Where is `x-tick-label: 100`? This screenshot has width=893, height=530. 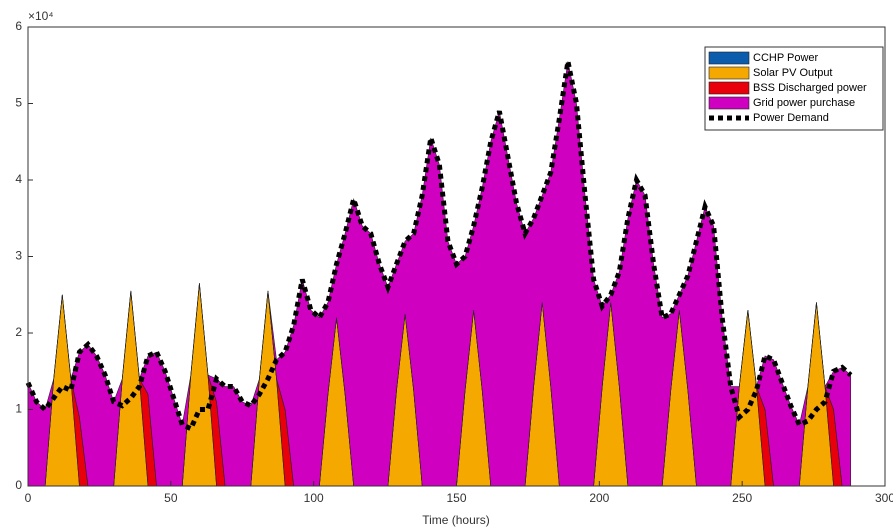
x-tick-label: 100 is located at coordinates (314, 498).